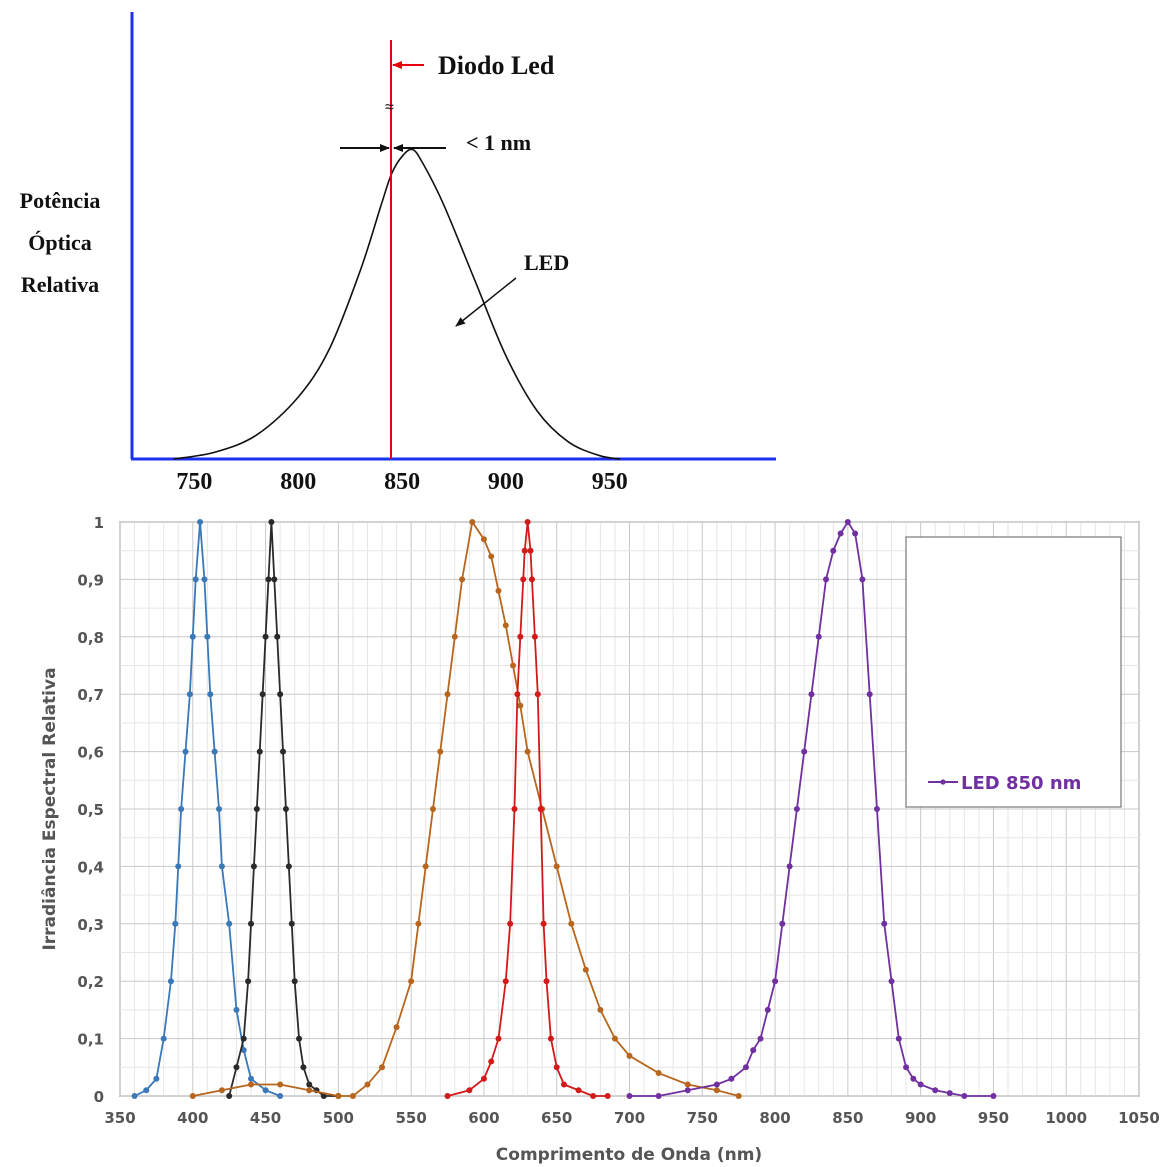 The width and height of the screenshot is (1169, 1167). What do you see at coordinates (943, 782) in the screenshot?
I see `legend-swatch-marker` at bounding box center [943, 782].